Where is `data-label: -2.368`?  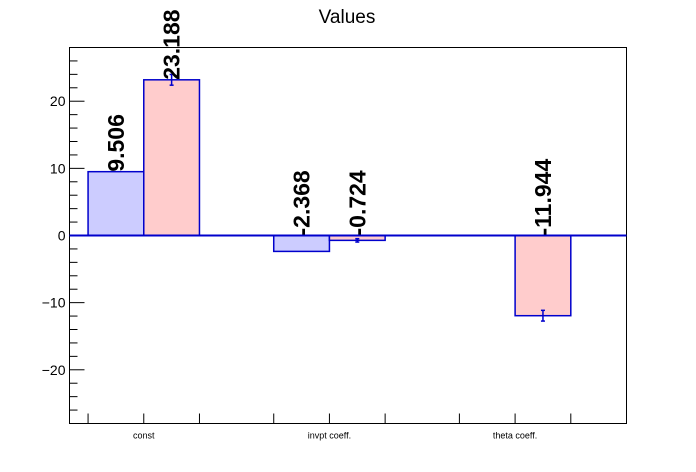 data-label: -2.368 is located at coordinates (302, 202).